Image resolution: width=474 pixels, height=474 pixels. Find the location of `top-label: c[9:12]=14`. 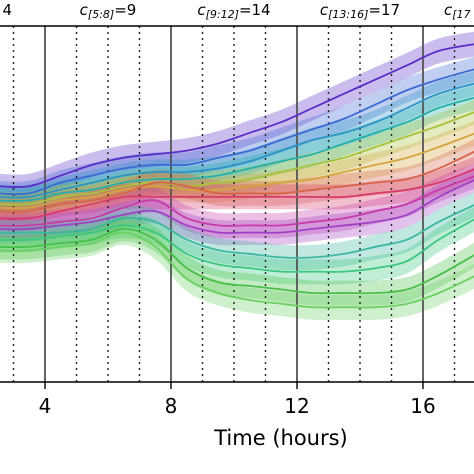

top-label: c[9:12]=14 is located at coordinates (233, 11).